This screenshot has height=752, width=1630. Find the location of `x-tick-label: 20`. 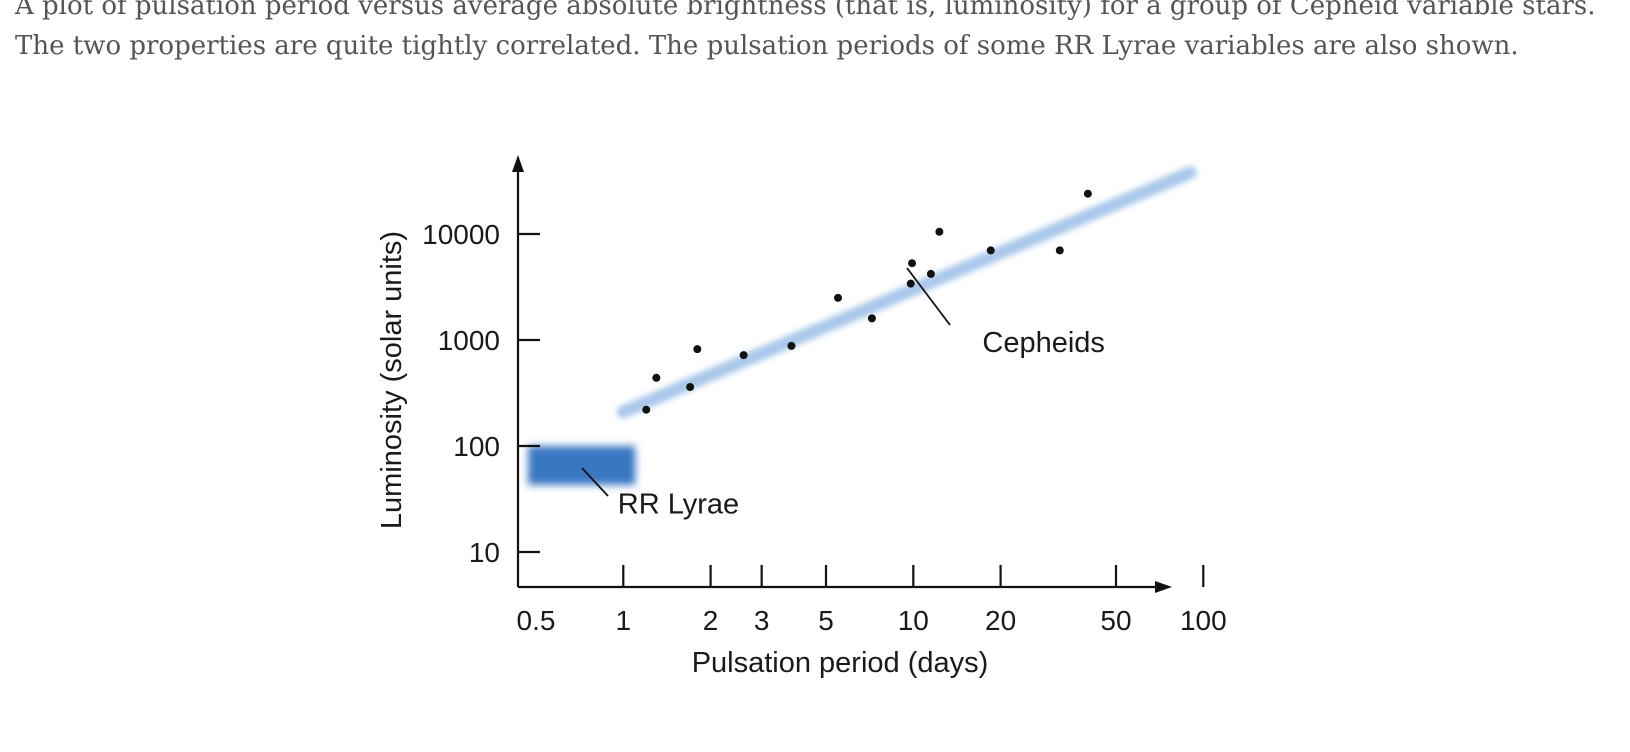

x-tick-label: 20 is located at coordinates (1000, 620).